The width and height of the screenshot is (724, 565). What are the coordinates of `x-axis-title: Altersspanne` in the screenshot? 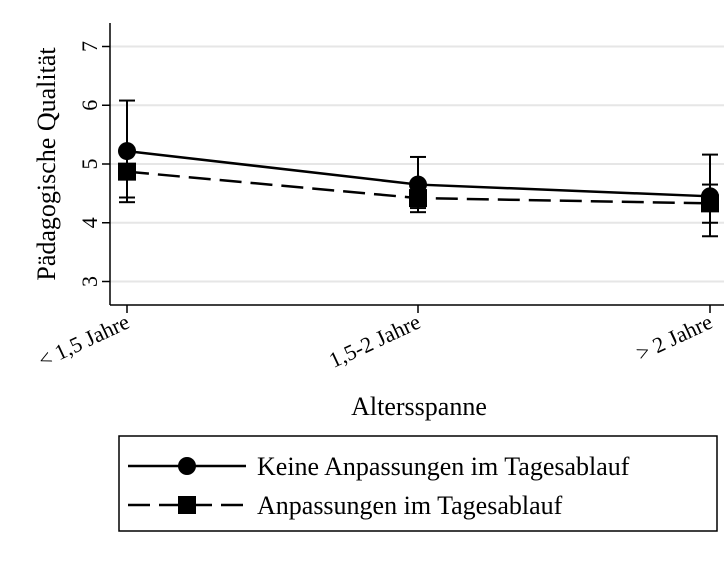 It's located at (419, 406).